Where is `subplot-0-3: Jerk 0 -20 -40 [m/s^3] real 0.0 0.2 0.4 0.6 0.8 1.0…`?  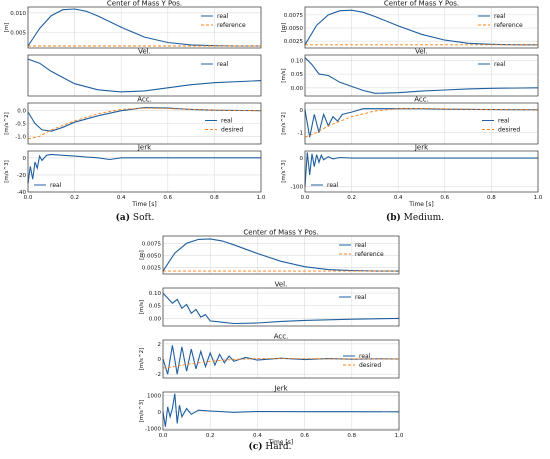 subplot-0-3: Jerk 0 -20 -40 [m/s^3] real 0.0 0.2 0.4 0.6 0.8 1.0… is located at coordinates (135, 176).